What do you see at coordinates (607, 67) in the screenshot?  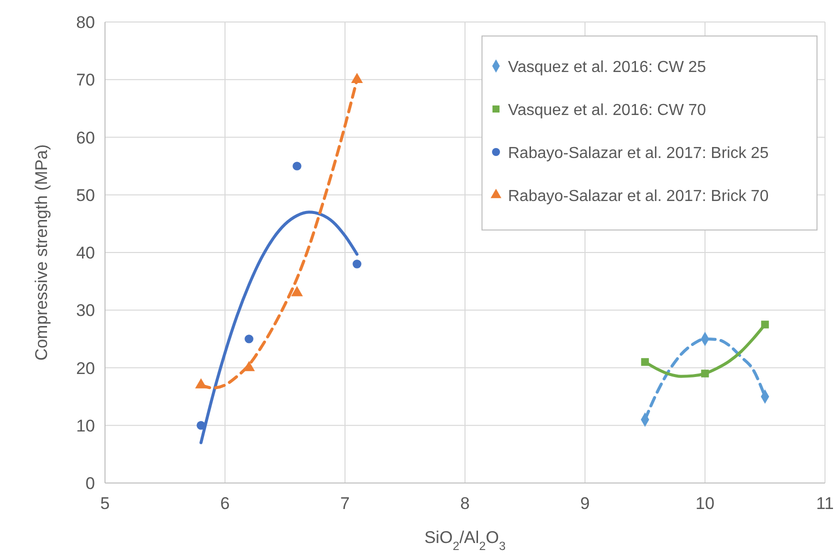 I see `legend-label: Vasquez et al. 2016: CW 25` at bounding box center [607, 67].